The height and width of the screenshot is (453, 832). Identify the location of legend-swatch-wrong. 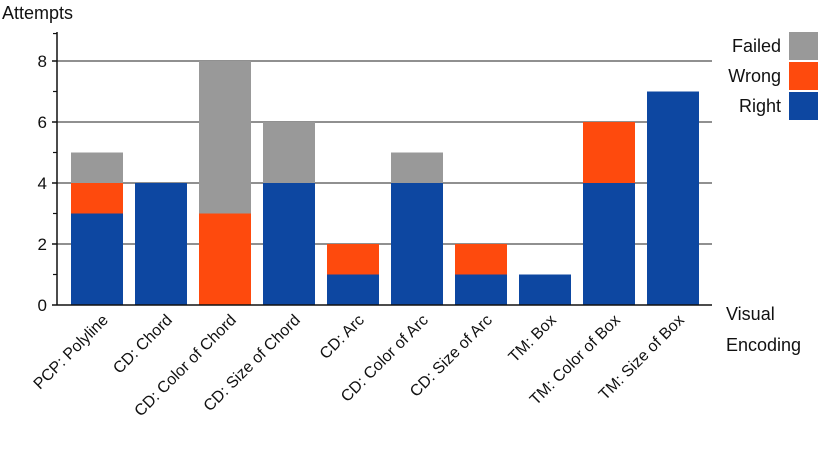
(803, 76).